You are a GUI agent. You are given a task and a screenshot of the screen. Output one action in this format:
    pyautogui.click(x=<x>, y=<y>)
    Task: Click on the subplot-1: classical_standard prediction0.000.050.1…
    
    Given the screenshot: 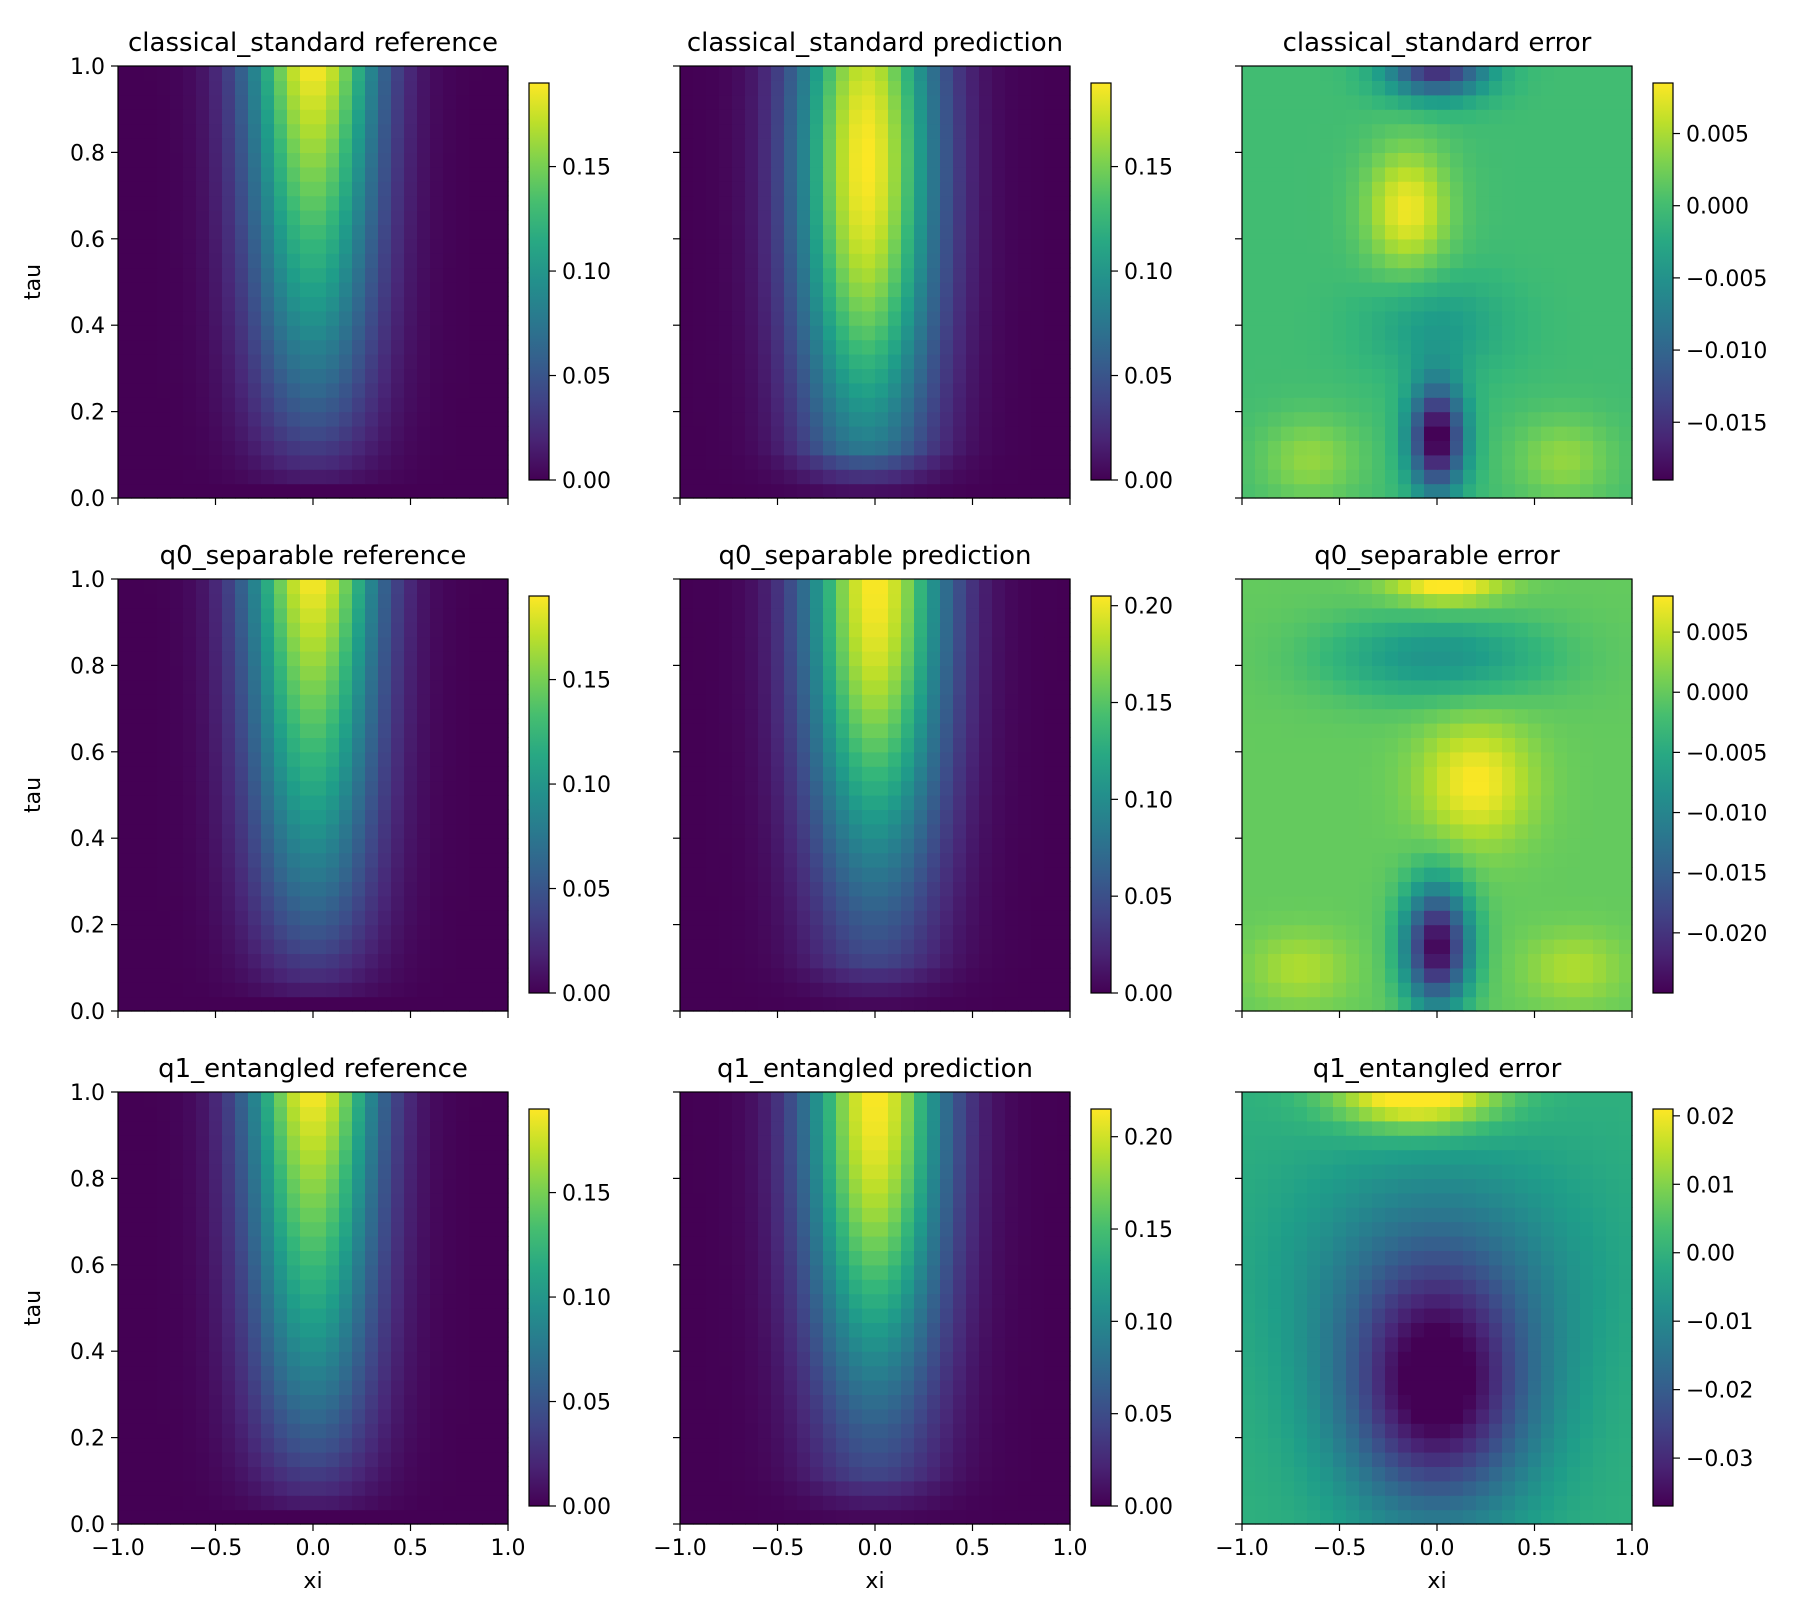 What is the action you would take?
    pyautogui.click(x=923, y=266)
    